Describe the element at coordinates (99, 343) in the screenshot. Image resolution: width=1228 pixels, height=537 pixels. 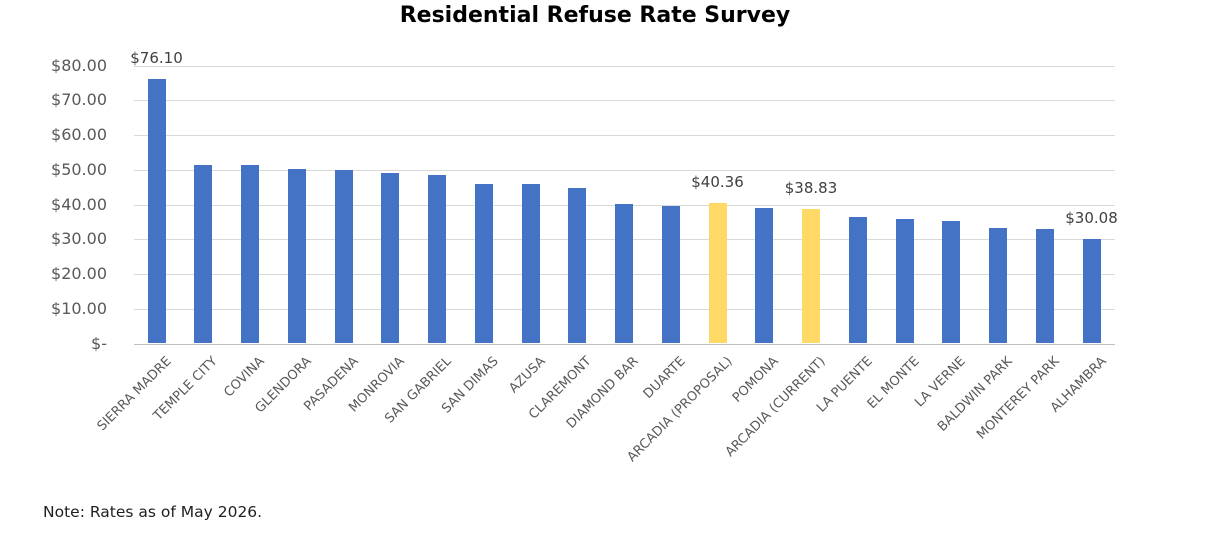
I see `y-tick-label: $-` at that location.